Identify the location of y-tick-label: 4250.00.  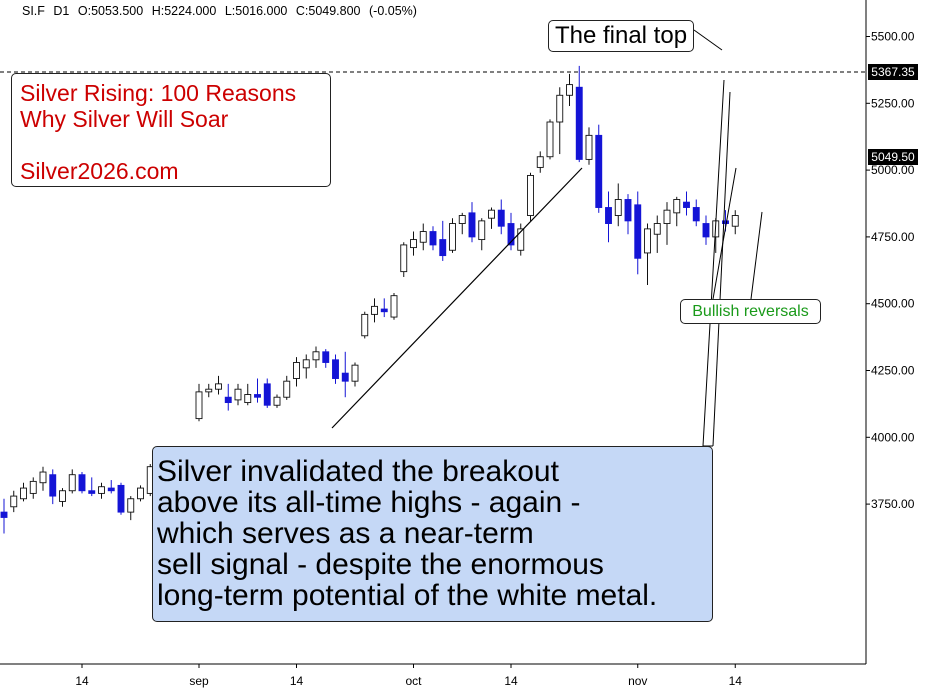
(893, 371).